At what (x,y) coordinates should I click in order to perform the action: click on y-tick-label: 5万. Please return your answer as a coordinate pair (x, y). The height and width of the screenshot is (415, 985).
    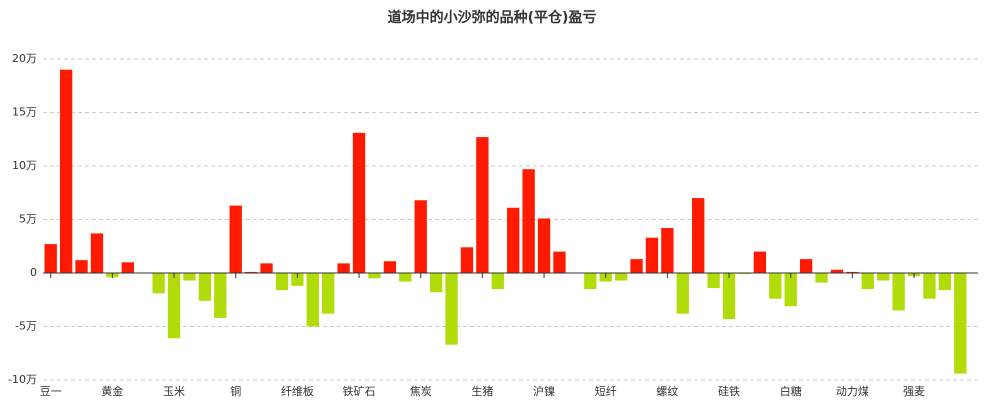
    Looking at the image, I should click on (28, 219).